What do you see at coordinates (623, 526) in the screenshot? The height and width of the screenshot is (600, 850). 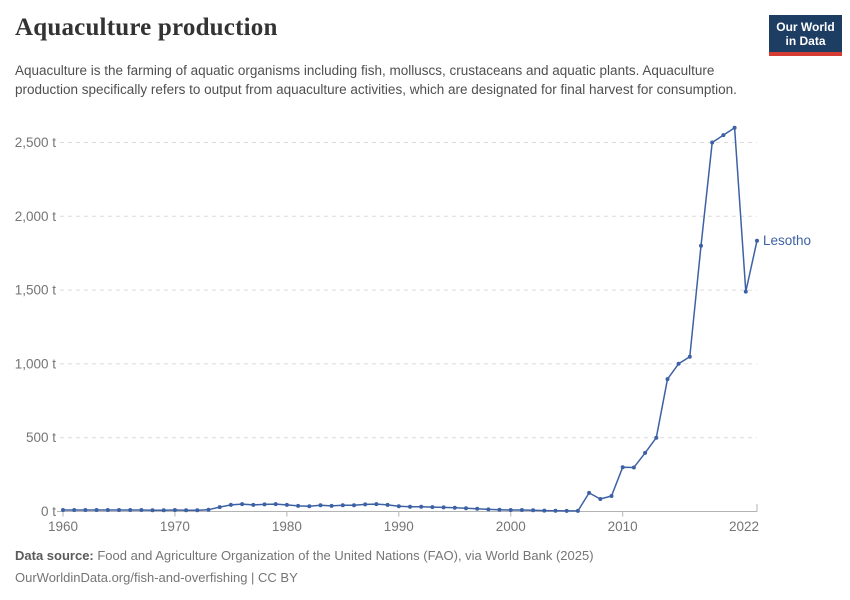 I see `x-axis-tick-label: 2010` at bounding box center [623, 526].